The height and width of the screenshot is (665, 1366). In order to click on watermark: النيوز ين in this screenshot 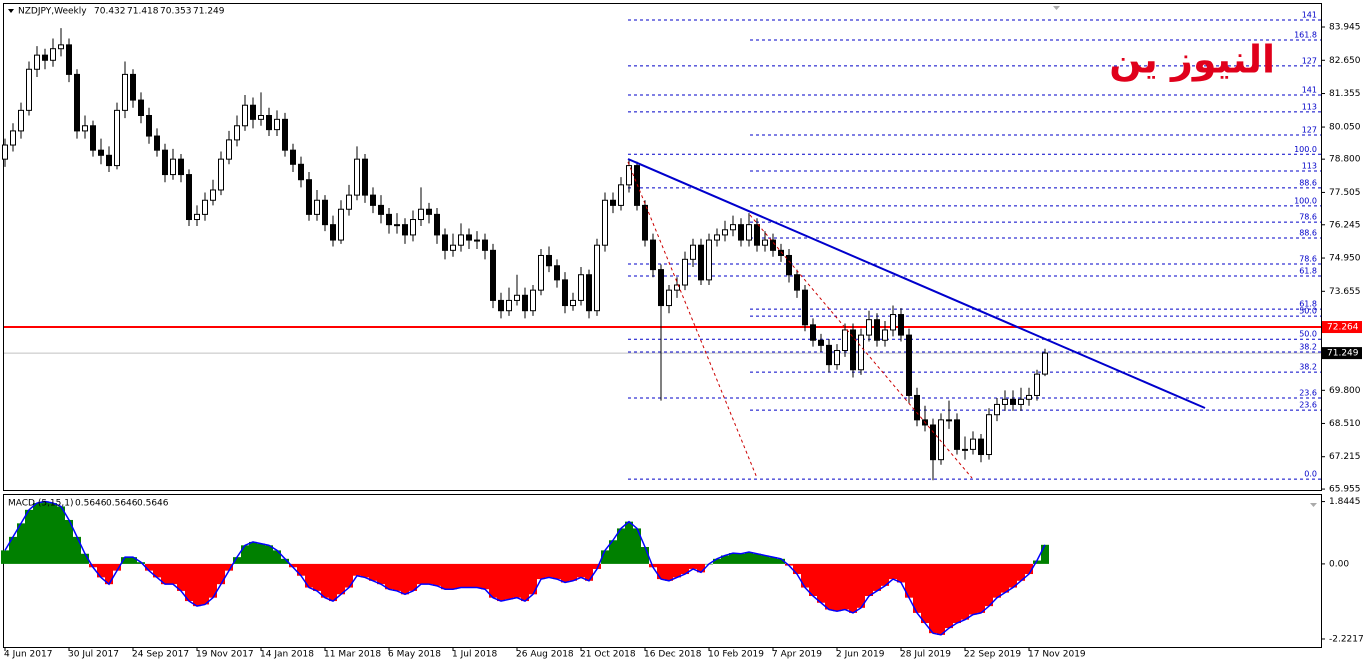, I will do `click(1192, 60)`.